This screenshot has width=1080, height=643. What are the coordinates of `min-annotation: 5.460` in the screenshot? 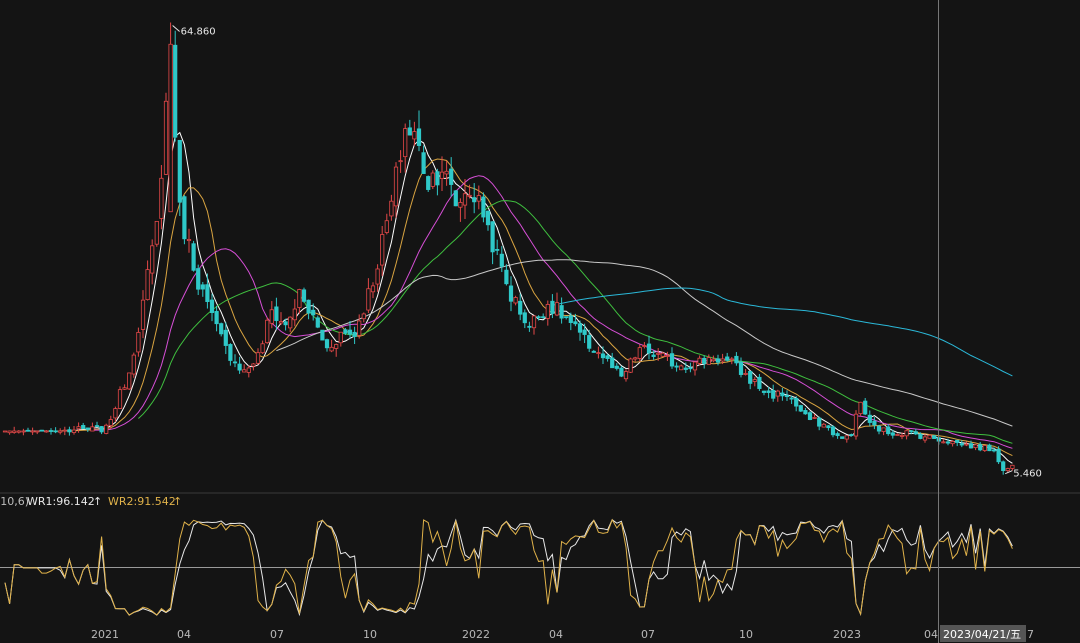 It's located at (1027, 474).